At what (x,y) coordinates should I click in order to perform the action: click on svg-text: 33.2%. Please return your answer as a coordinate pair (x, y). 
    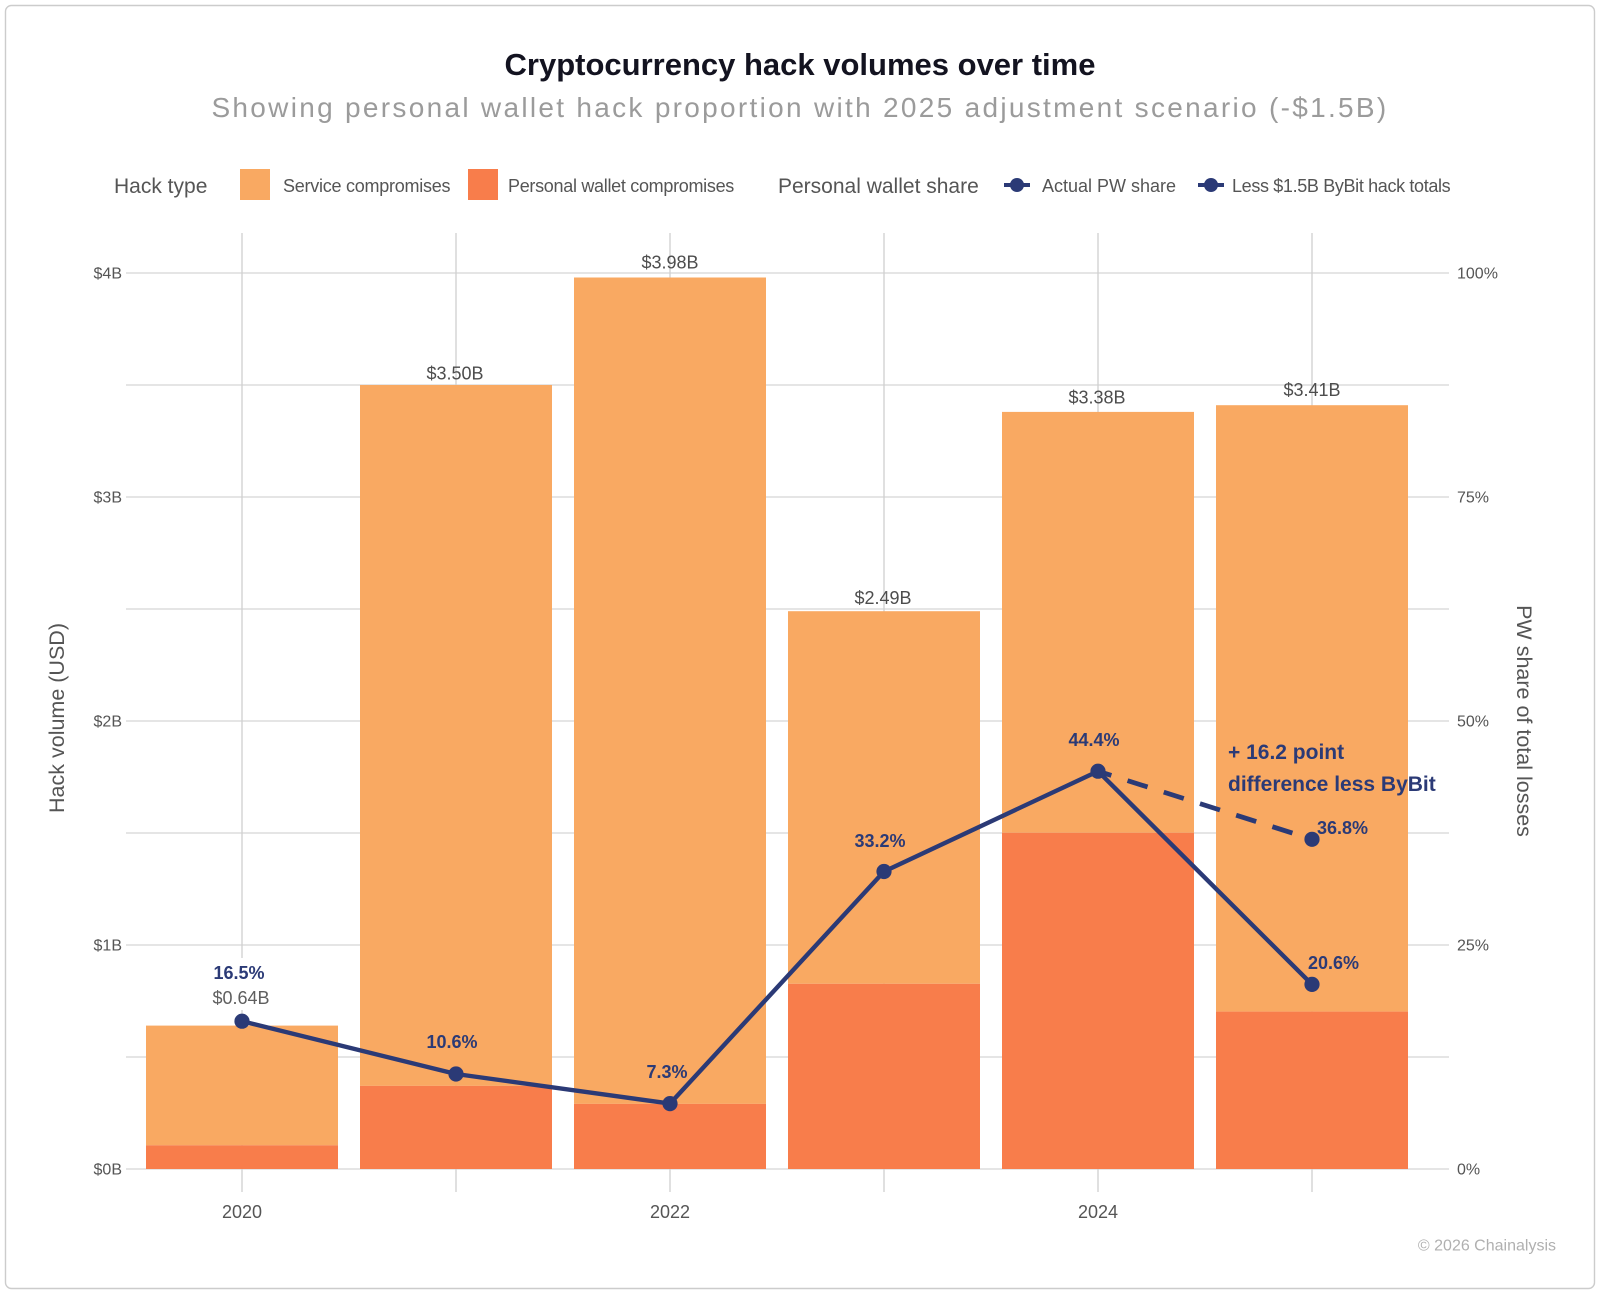
    Looking at the image, I should click on (879, 841).